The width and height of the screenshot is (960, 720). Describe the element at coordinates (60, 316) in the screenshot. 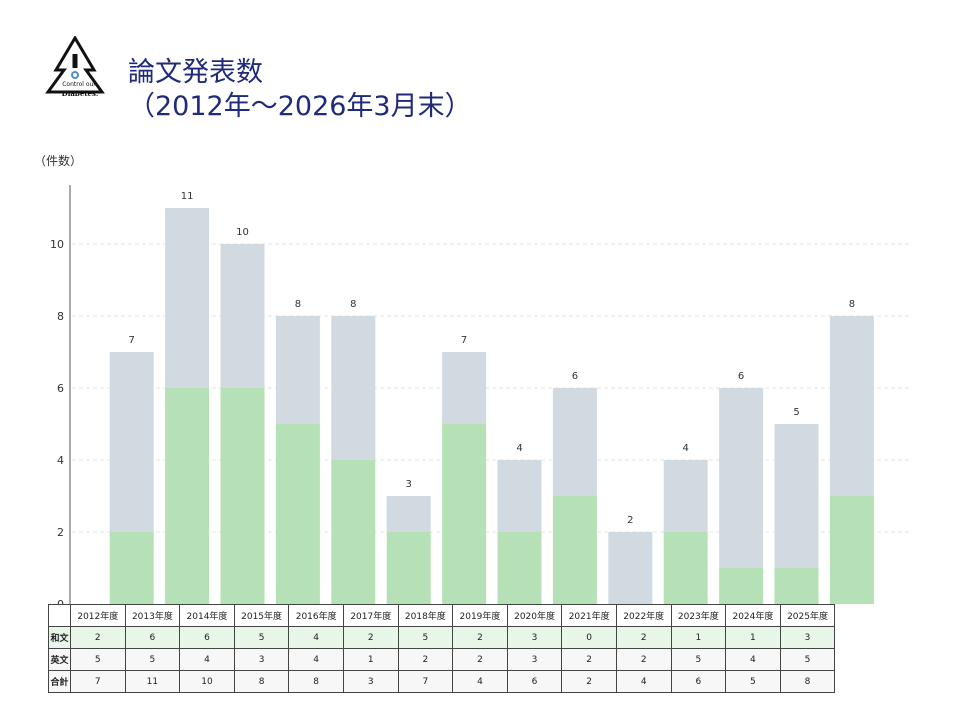

I see `y-tick-label: 8` at that location.